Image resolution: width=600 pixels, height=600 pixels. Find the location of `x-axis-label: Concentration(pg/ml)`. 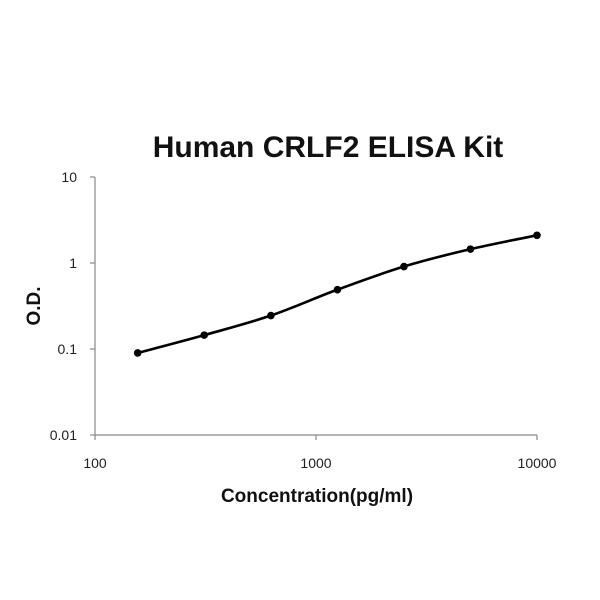

x-axis-label: Concentration(pg/ml) is located at coordinates (317, 496).